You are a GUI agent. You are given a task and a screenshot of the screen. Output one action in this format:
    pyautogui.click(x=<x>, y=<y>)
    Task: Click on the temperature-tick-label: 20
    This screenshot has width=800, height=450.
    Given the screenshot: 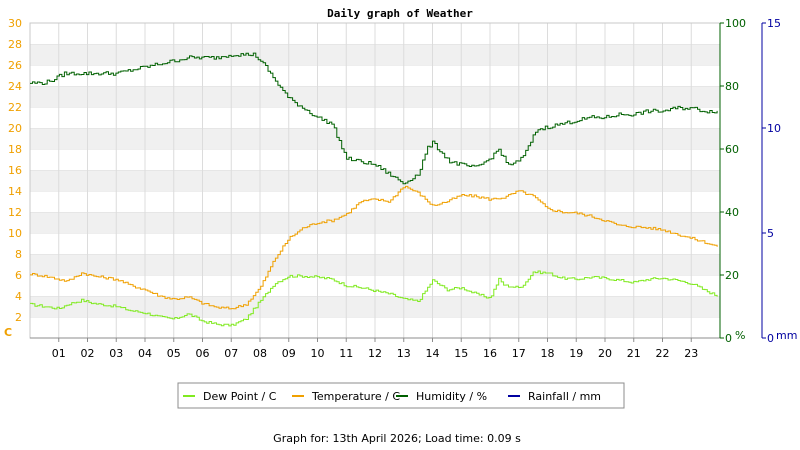 What is the action you would take?
    pyautogui.click(x=15, y=128)
    